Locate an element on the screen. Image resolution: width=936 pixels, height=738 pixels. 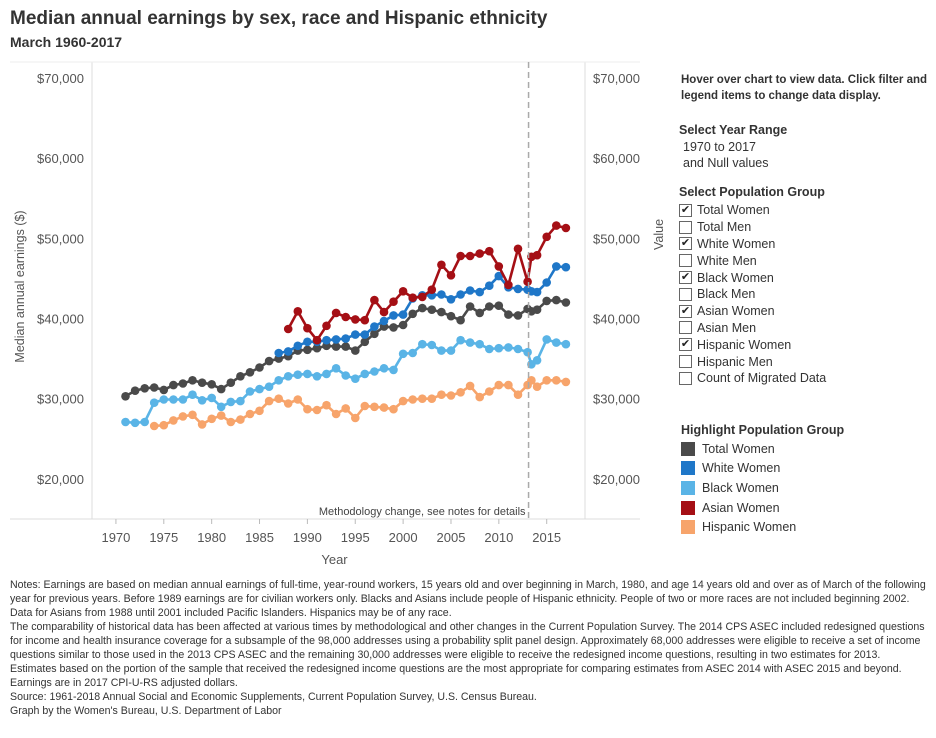
legend-item-hispanic-women: Hispanic Women is located at coordinates (738, 527).